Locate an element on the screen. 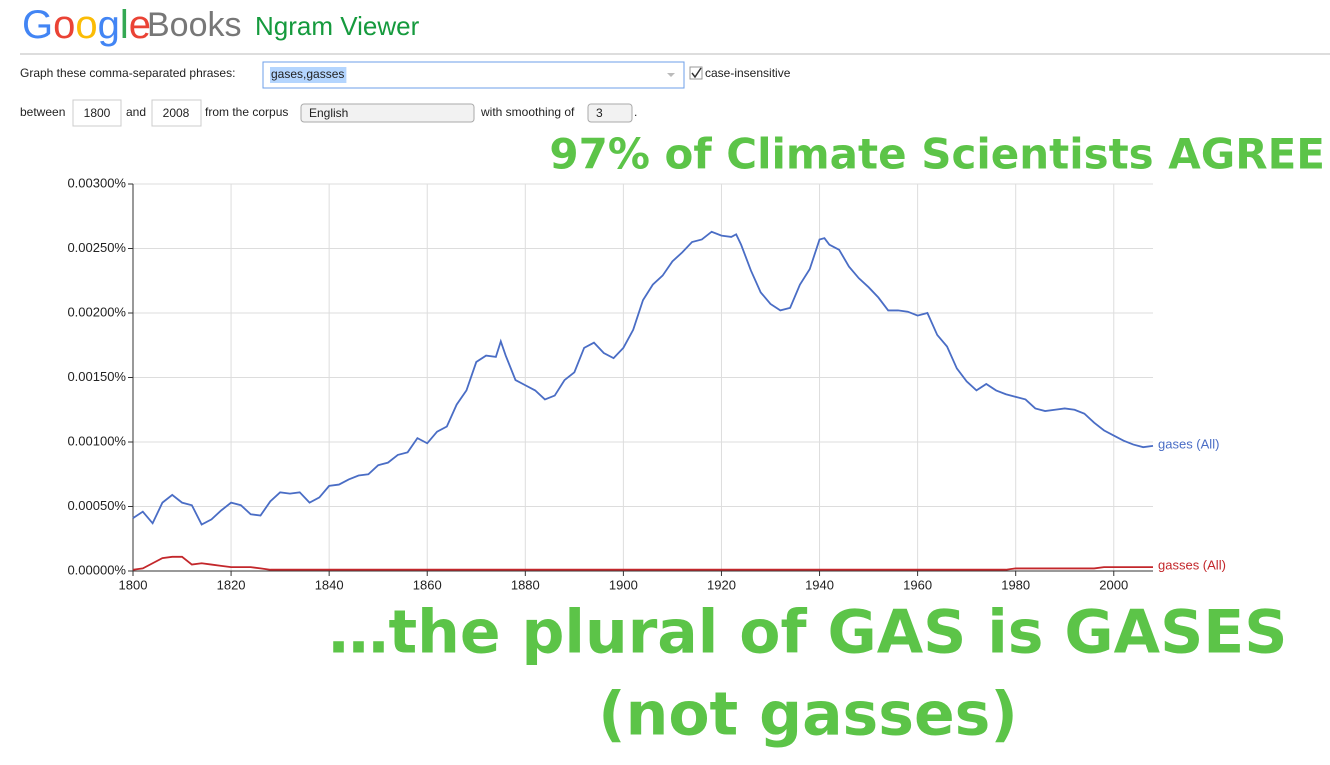  y-tick-label: 0.00050% is located at coordinates (96, 505).